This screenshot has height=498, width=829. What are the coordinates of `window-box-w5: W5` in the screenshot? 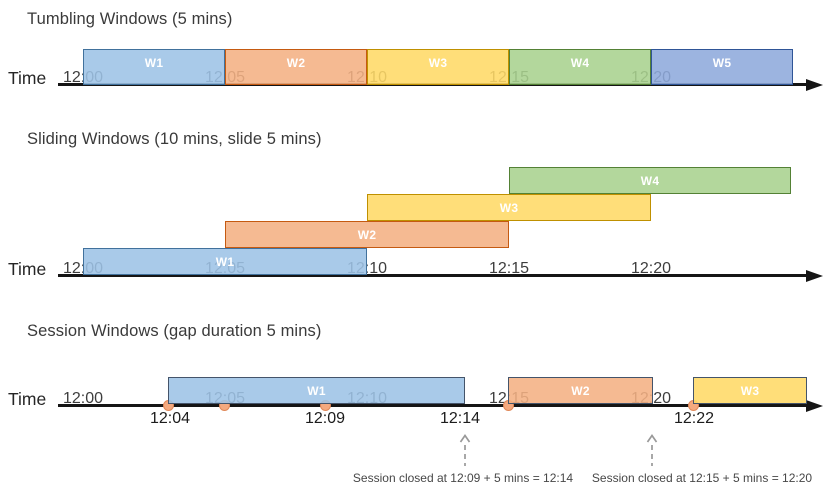 It's located at (722, 67).